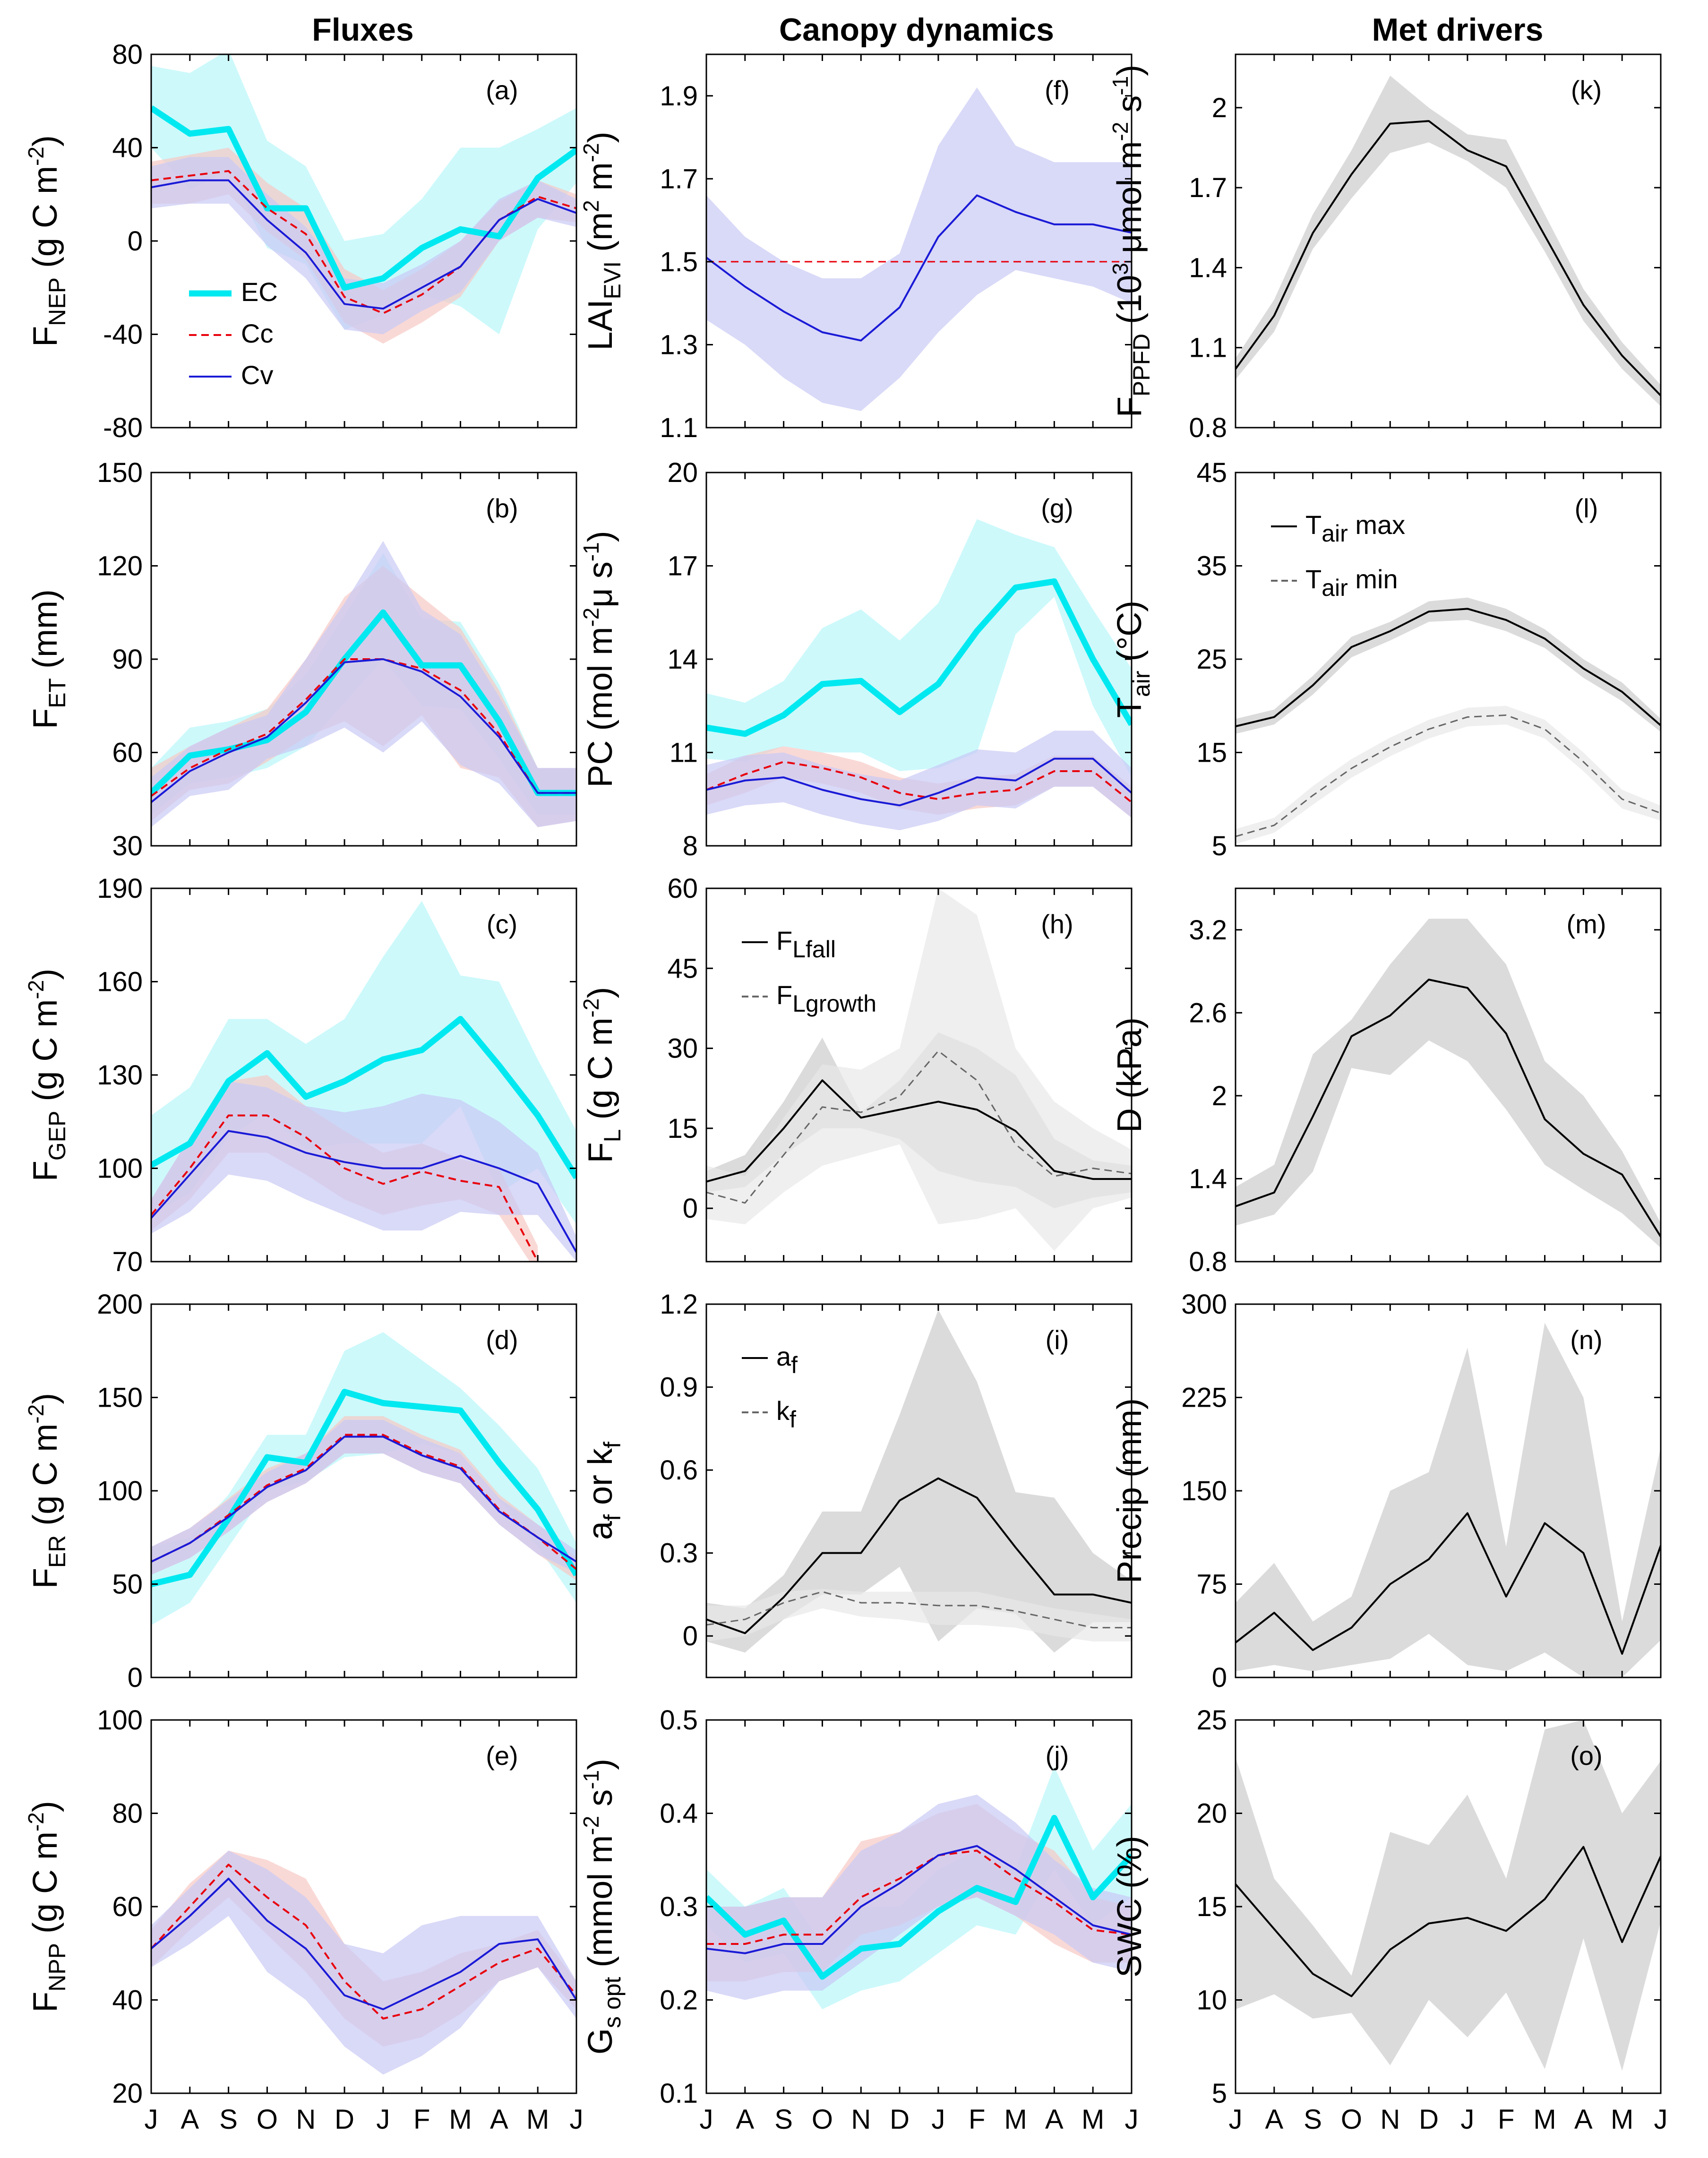 The image size is (1708, 2158). I want to click on panel-a: 80 40 0 -40 -80 (a) FNEP (g C m-2) EC Cc Cv, so click(300, 241).